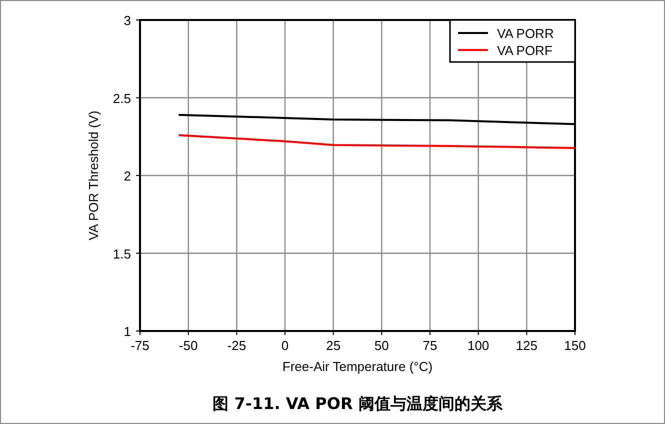  Describe the element at coordinates (236, 345) in the screenshot. I see `x-tick-label: -25` at that location.